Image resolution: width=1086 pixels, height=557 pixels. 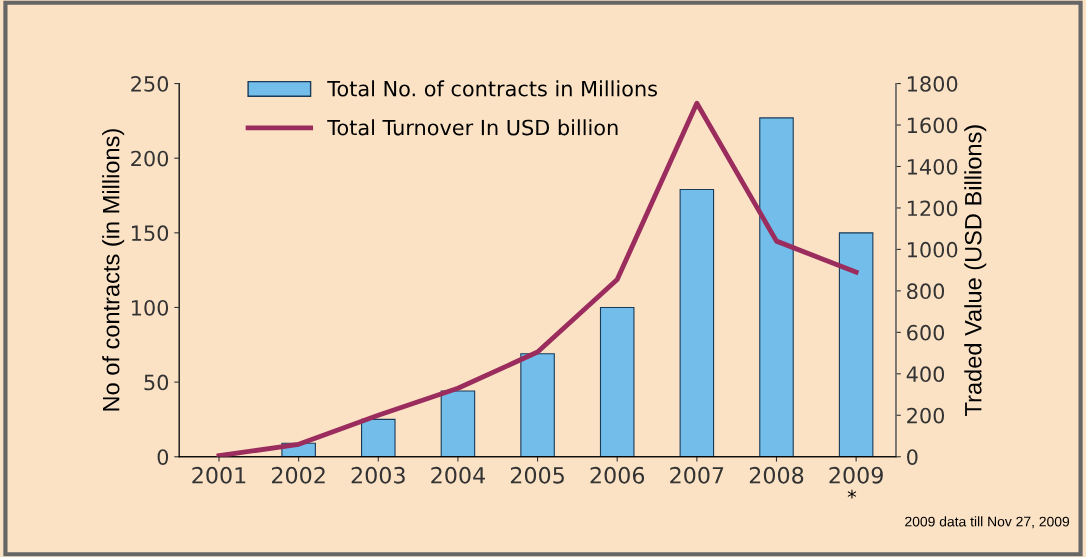 I want to click on y2-axis-title: Traded Value (USD Billions), so click(x=975, y=270).